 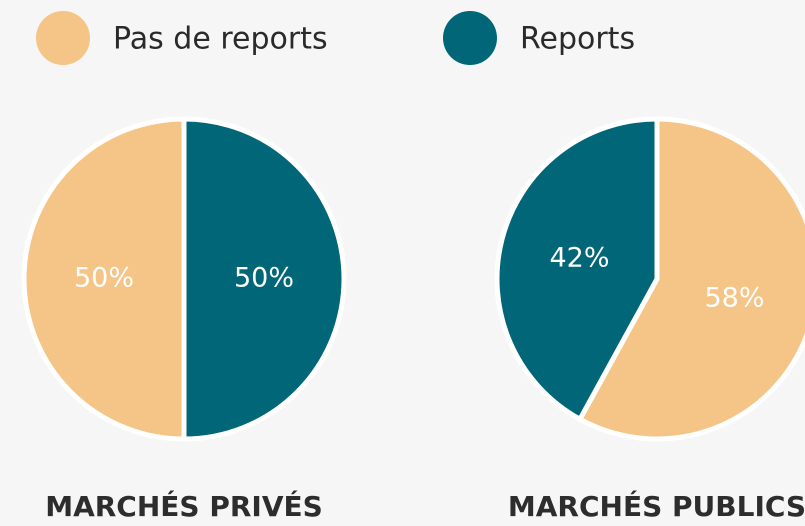 What do you see at coordinates (580, 258) in the screenshot?
I see `value-label: 42%` at bounding box center [580, 258].